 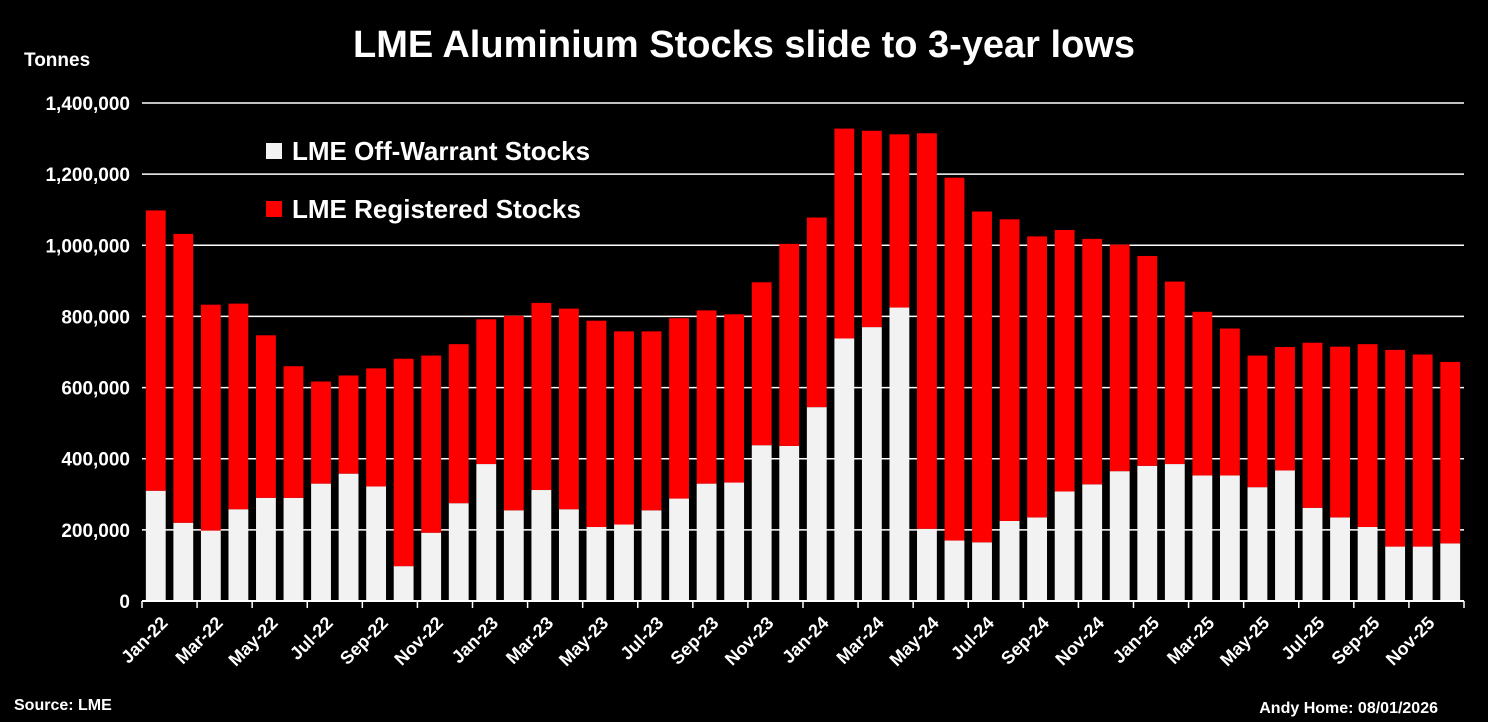 I want to click on x-tick-label: May-24, so click(x=914, y=641).